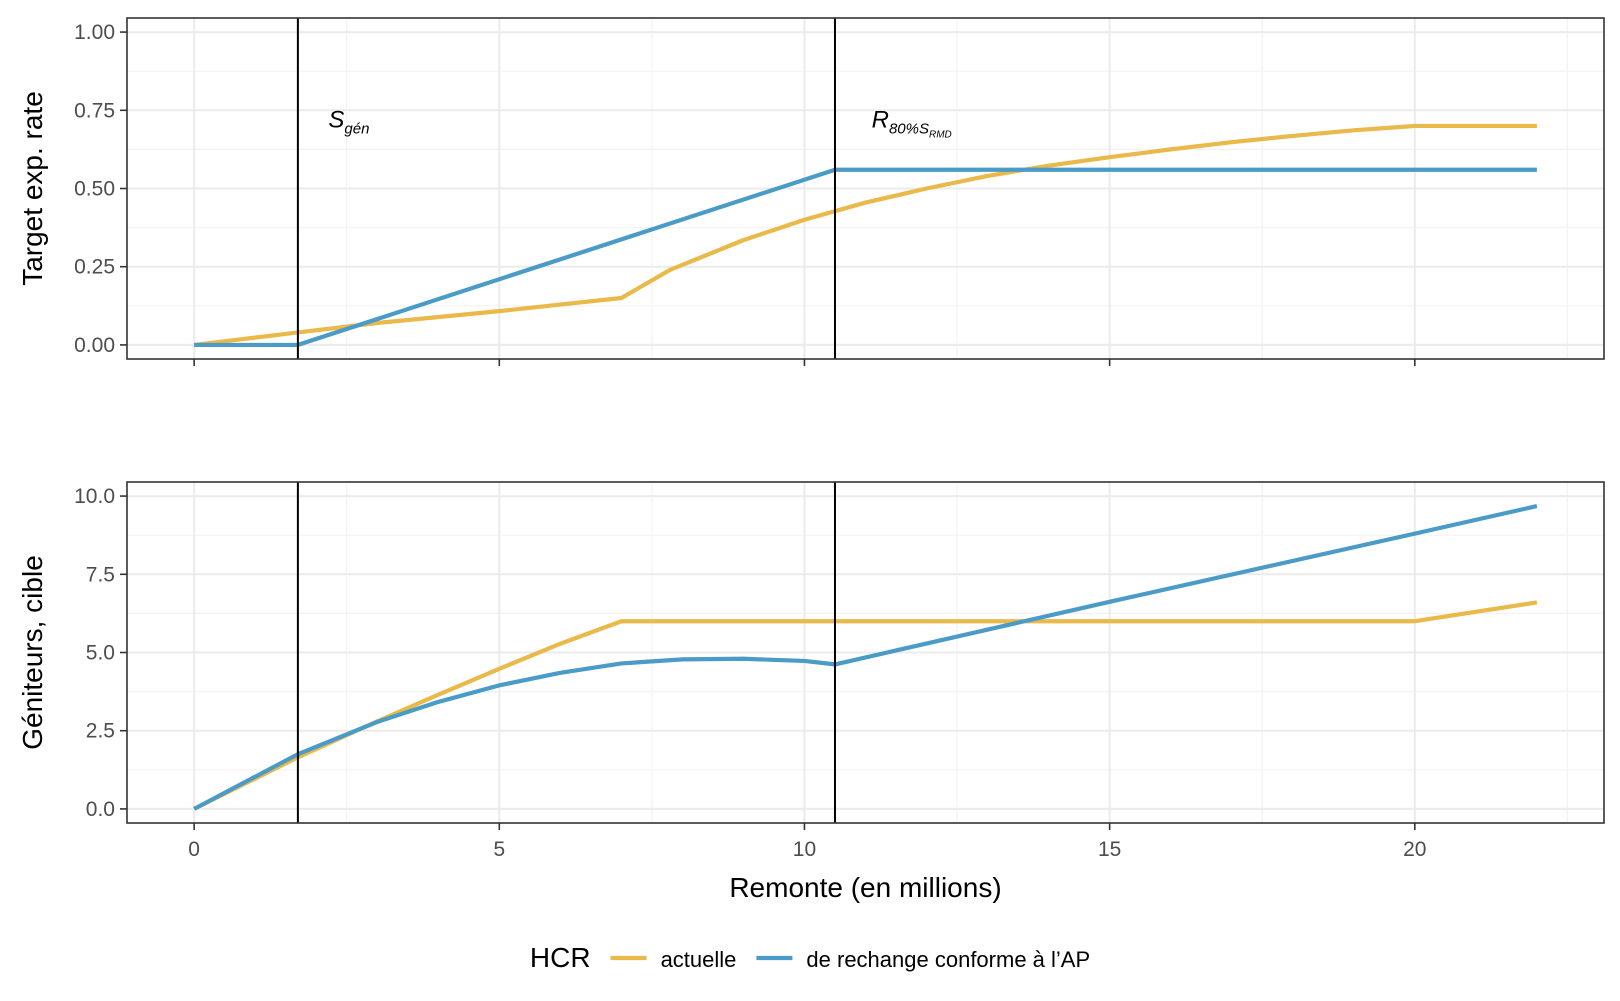  Describe the element at coordinates (94, 267) in the screenshot. I see `y-tick-label: 0.25` at that location.